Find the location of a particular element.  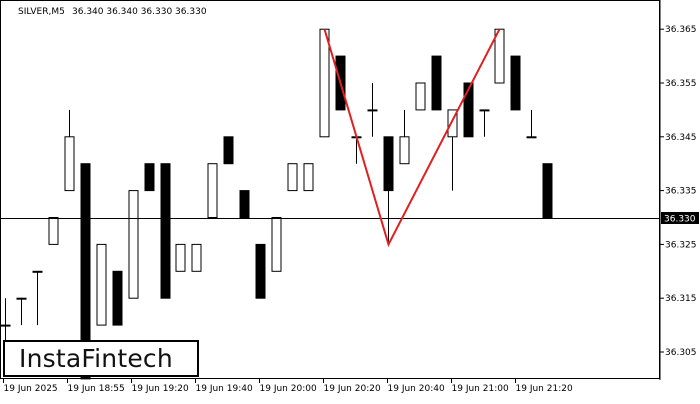

time-tick-label: 19 Jun 19:40 is located at coordinates (224, 389).